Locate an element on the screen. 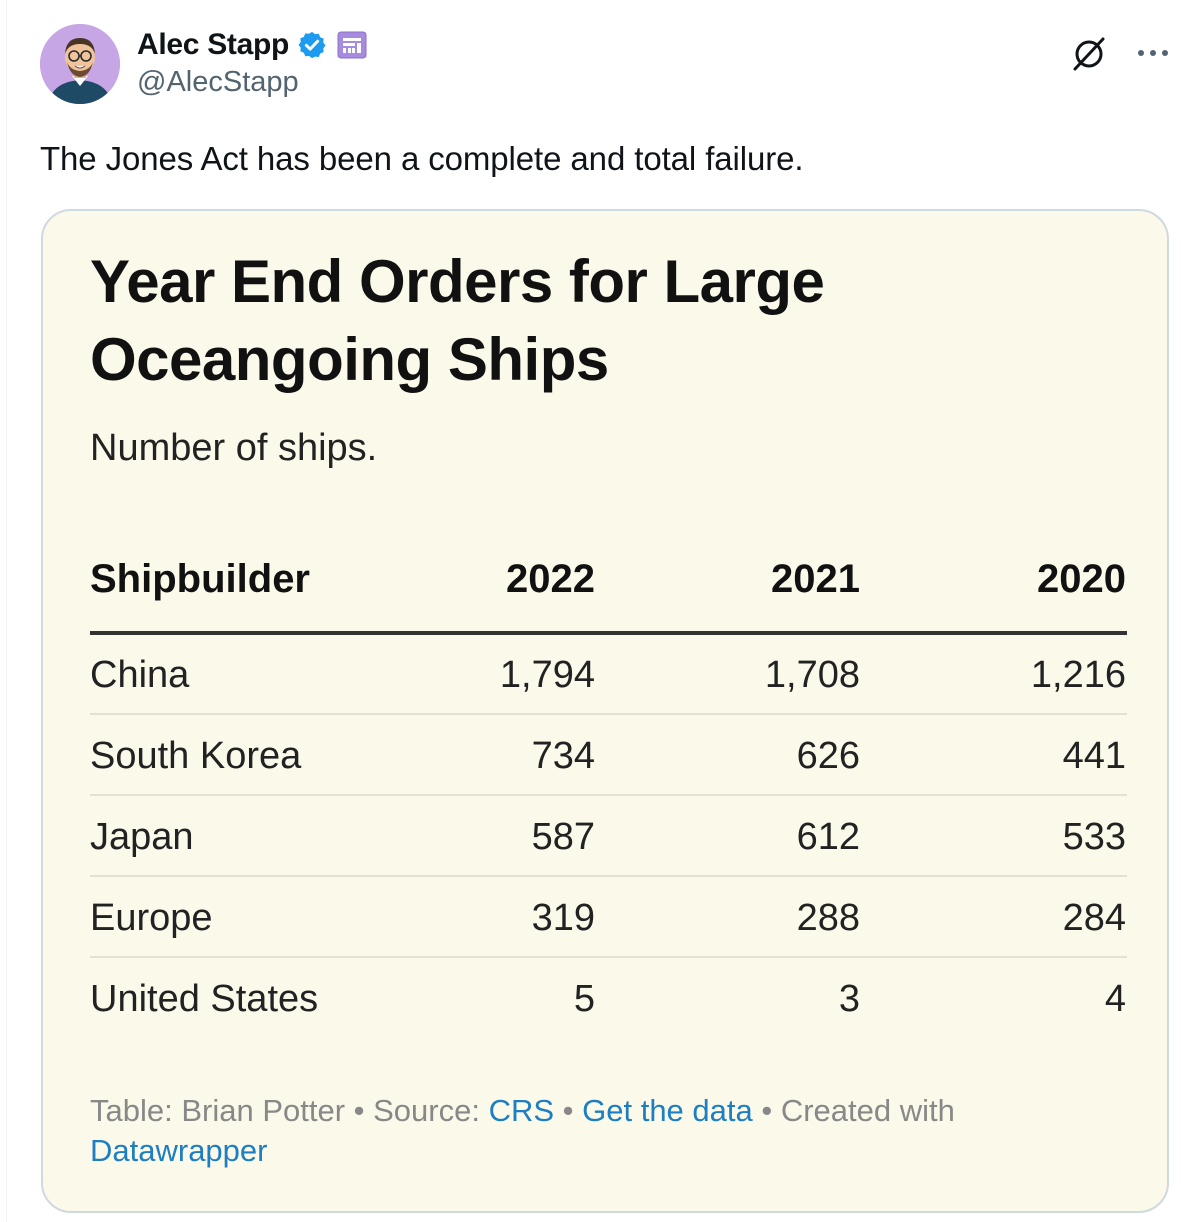  timeline-border is located at coordinates (6, 611).